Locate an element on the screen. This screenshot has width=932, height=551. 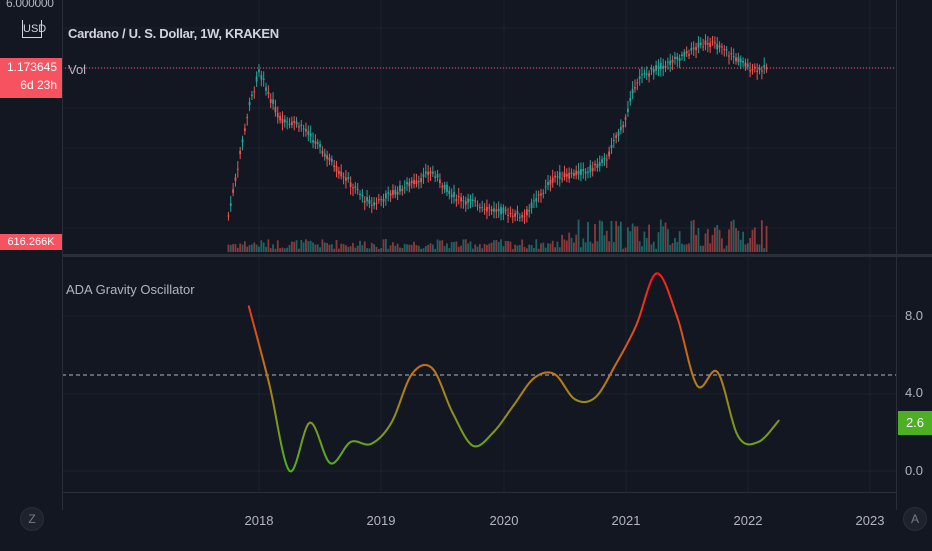
oscillator-title: ADA Gravity Oscillator is located at coordinates (130, 289).